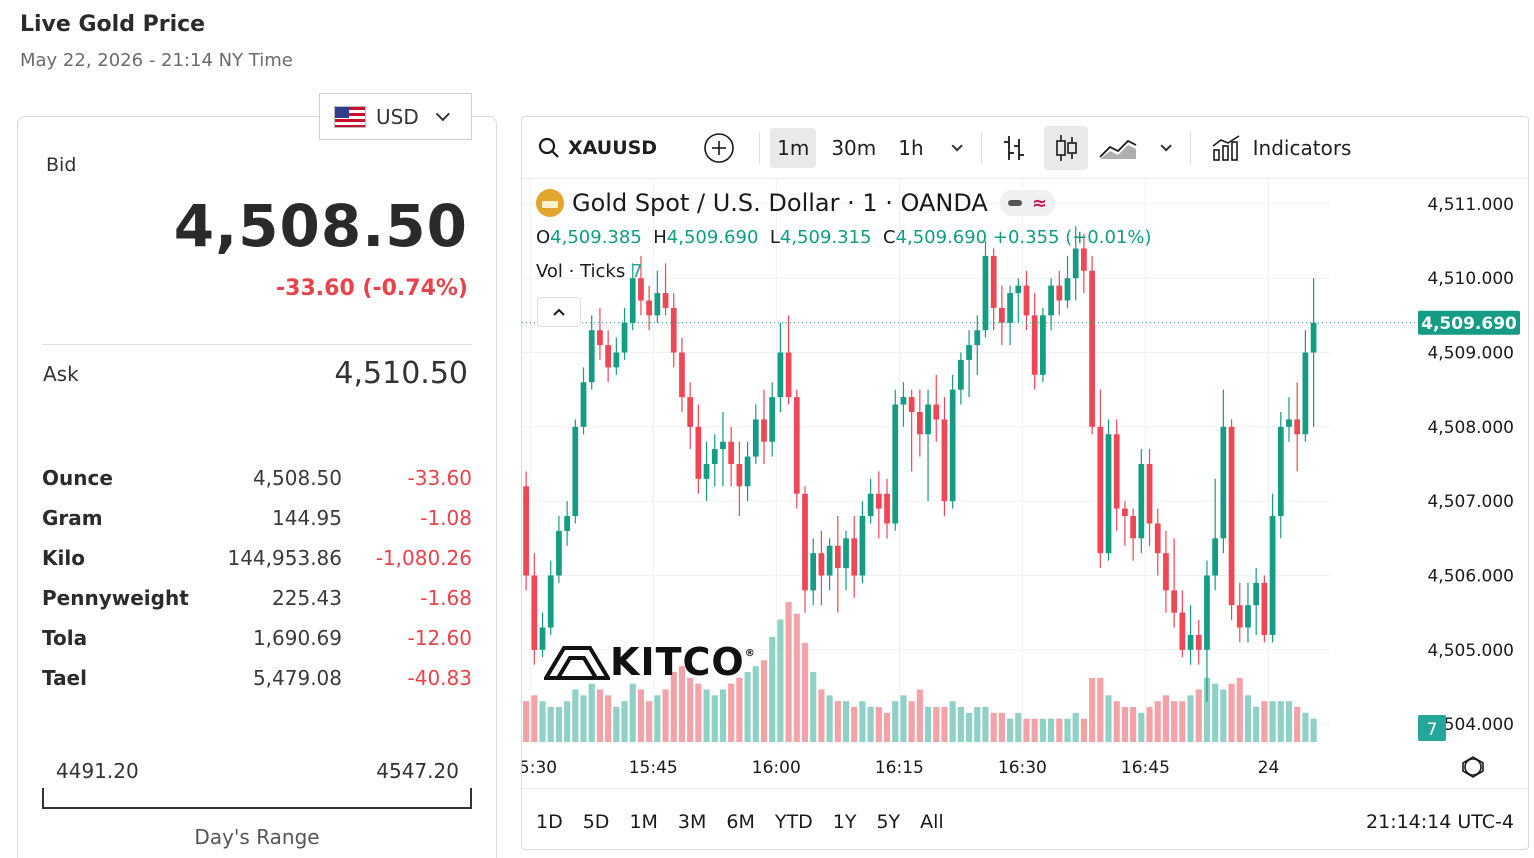 This screenshot has width=1534, height=858. What do you see at coordinates (549, 822) in the screenshot?
I see `range-1d: 1D` at bounding box center [549, 822].